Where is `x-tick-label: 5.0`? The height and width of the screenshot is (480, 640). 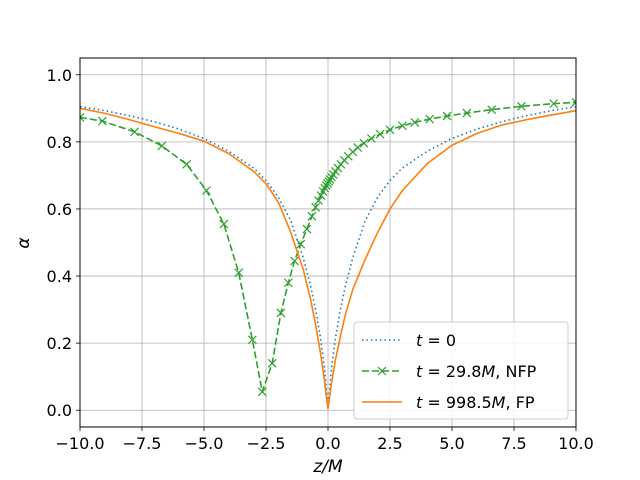
x-tick-label: 5.0 is located at coordinates (451, 443).